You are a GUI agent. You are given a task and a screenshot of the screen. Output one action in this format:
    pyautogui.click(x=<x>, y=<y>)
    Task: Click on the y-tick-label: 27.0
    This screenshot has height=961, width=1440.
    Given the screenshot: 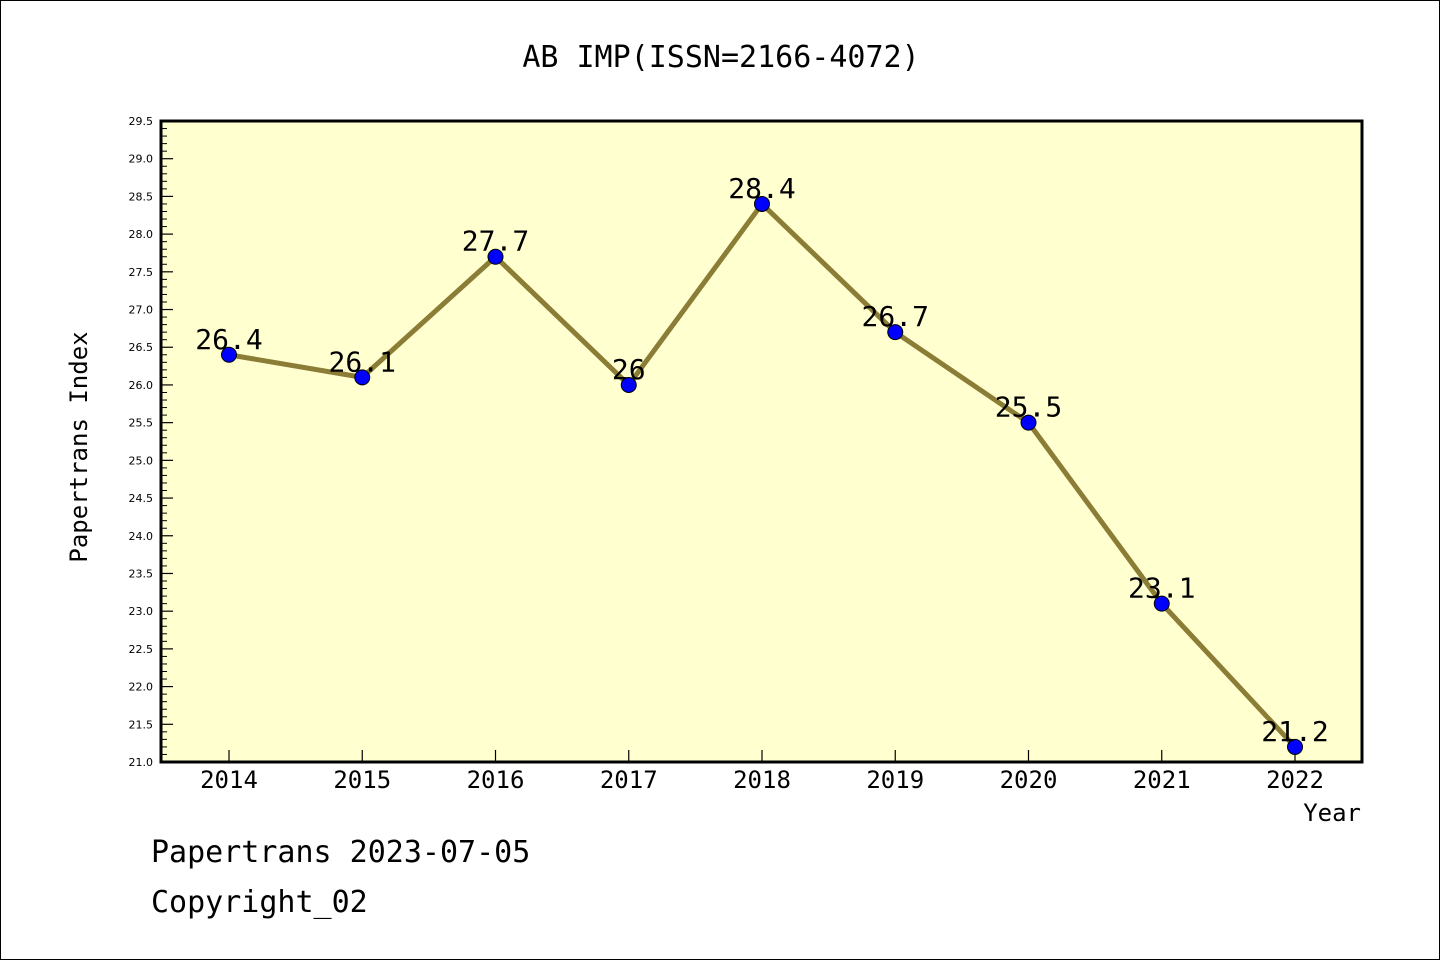 What is the action you would take?
    pyautogui.click(x=141, y=310)
    